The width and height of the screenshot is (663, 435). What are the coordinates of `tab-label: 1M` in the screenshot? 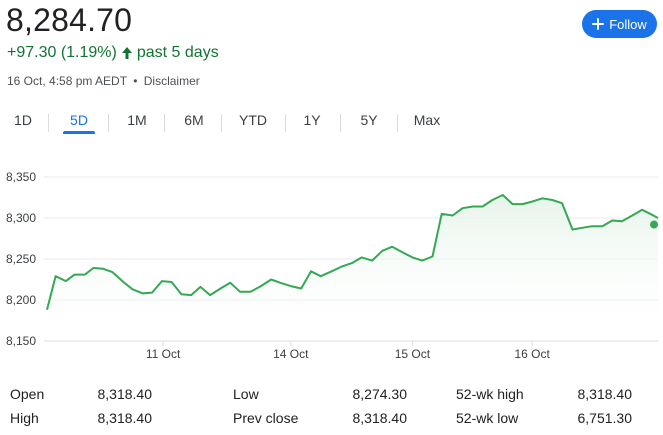 It's located at (137, 120).